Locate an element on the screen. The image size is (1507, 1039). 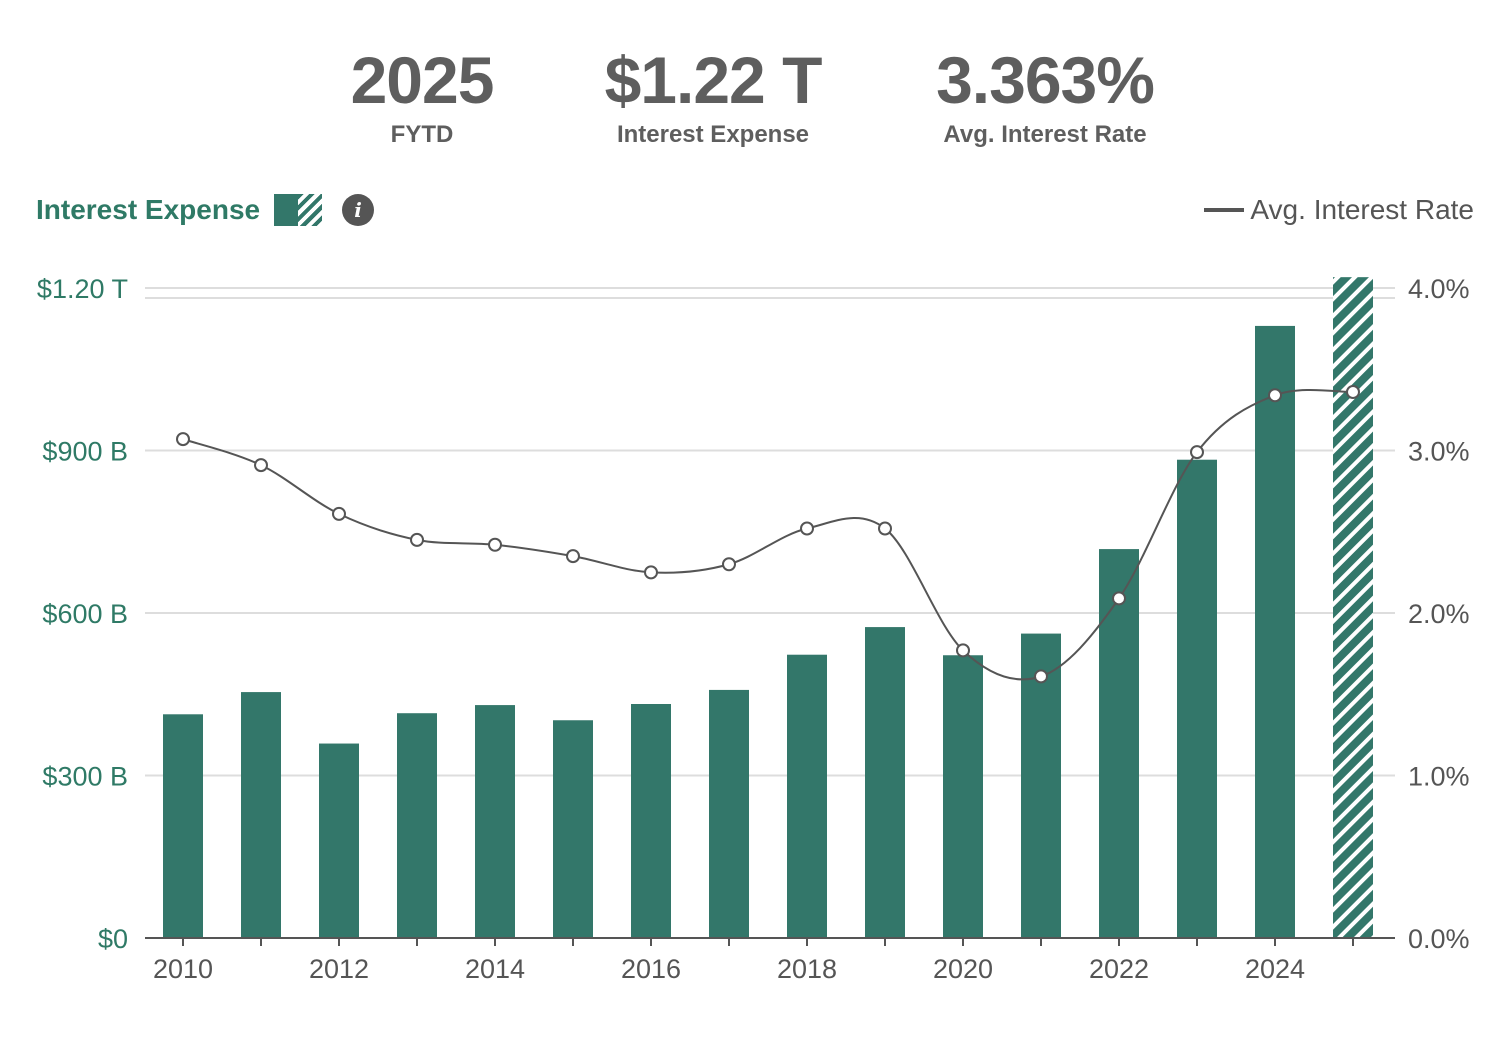
x-tick-label: 2010 is located at coordinates (183, 969).